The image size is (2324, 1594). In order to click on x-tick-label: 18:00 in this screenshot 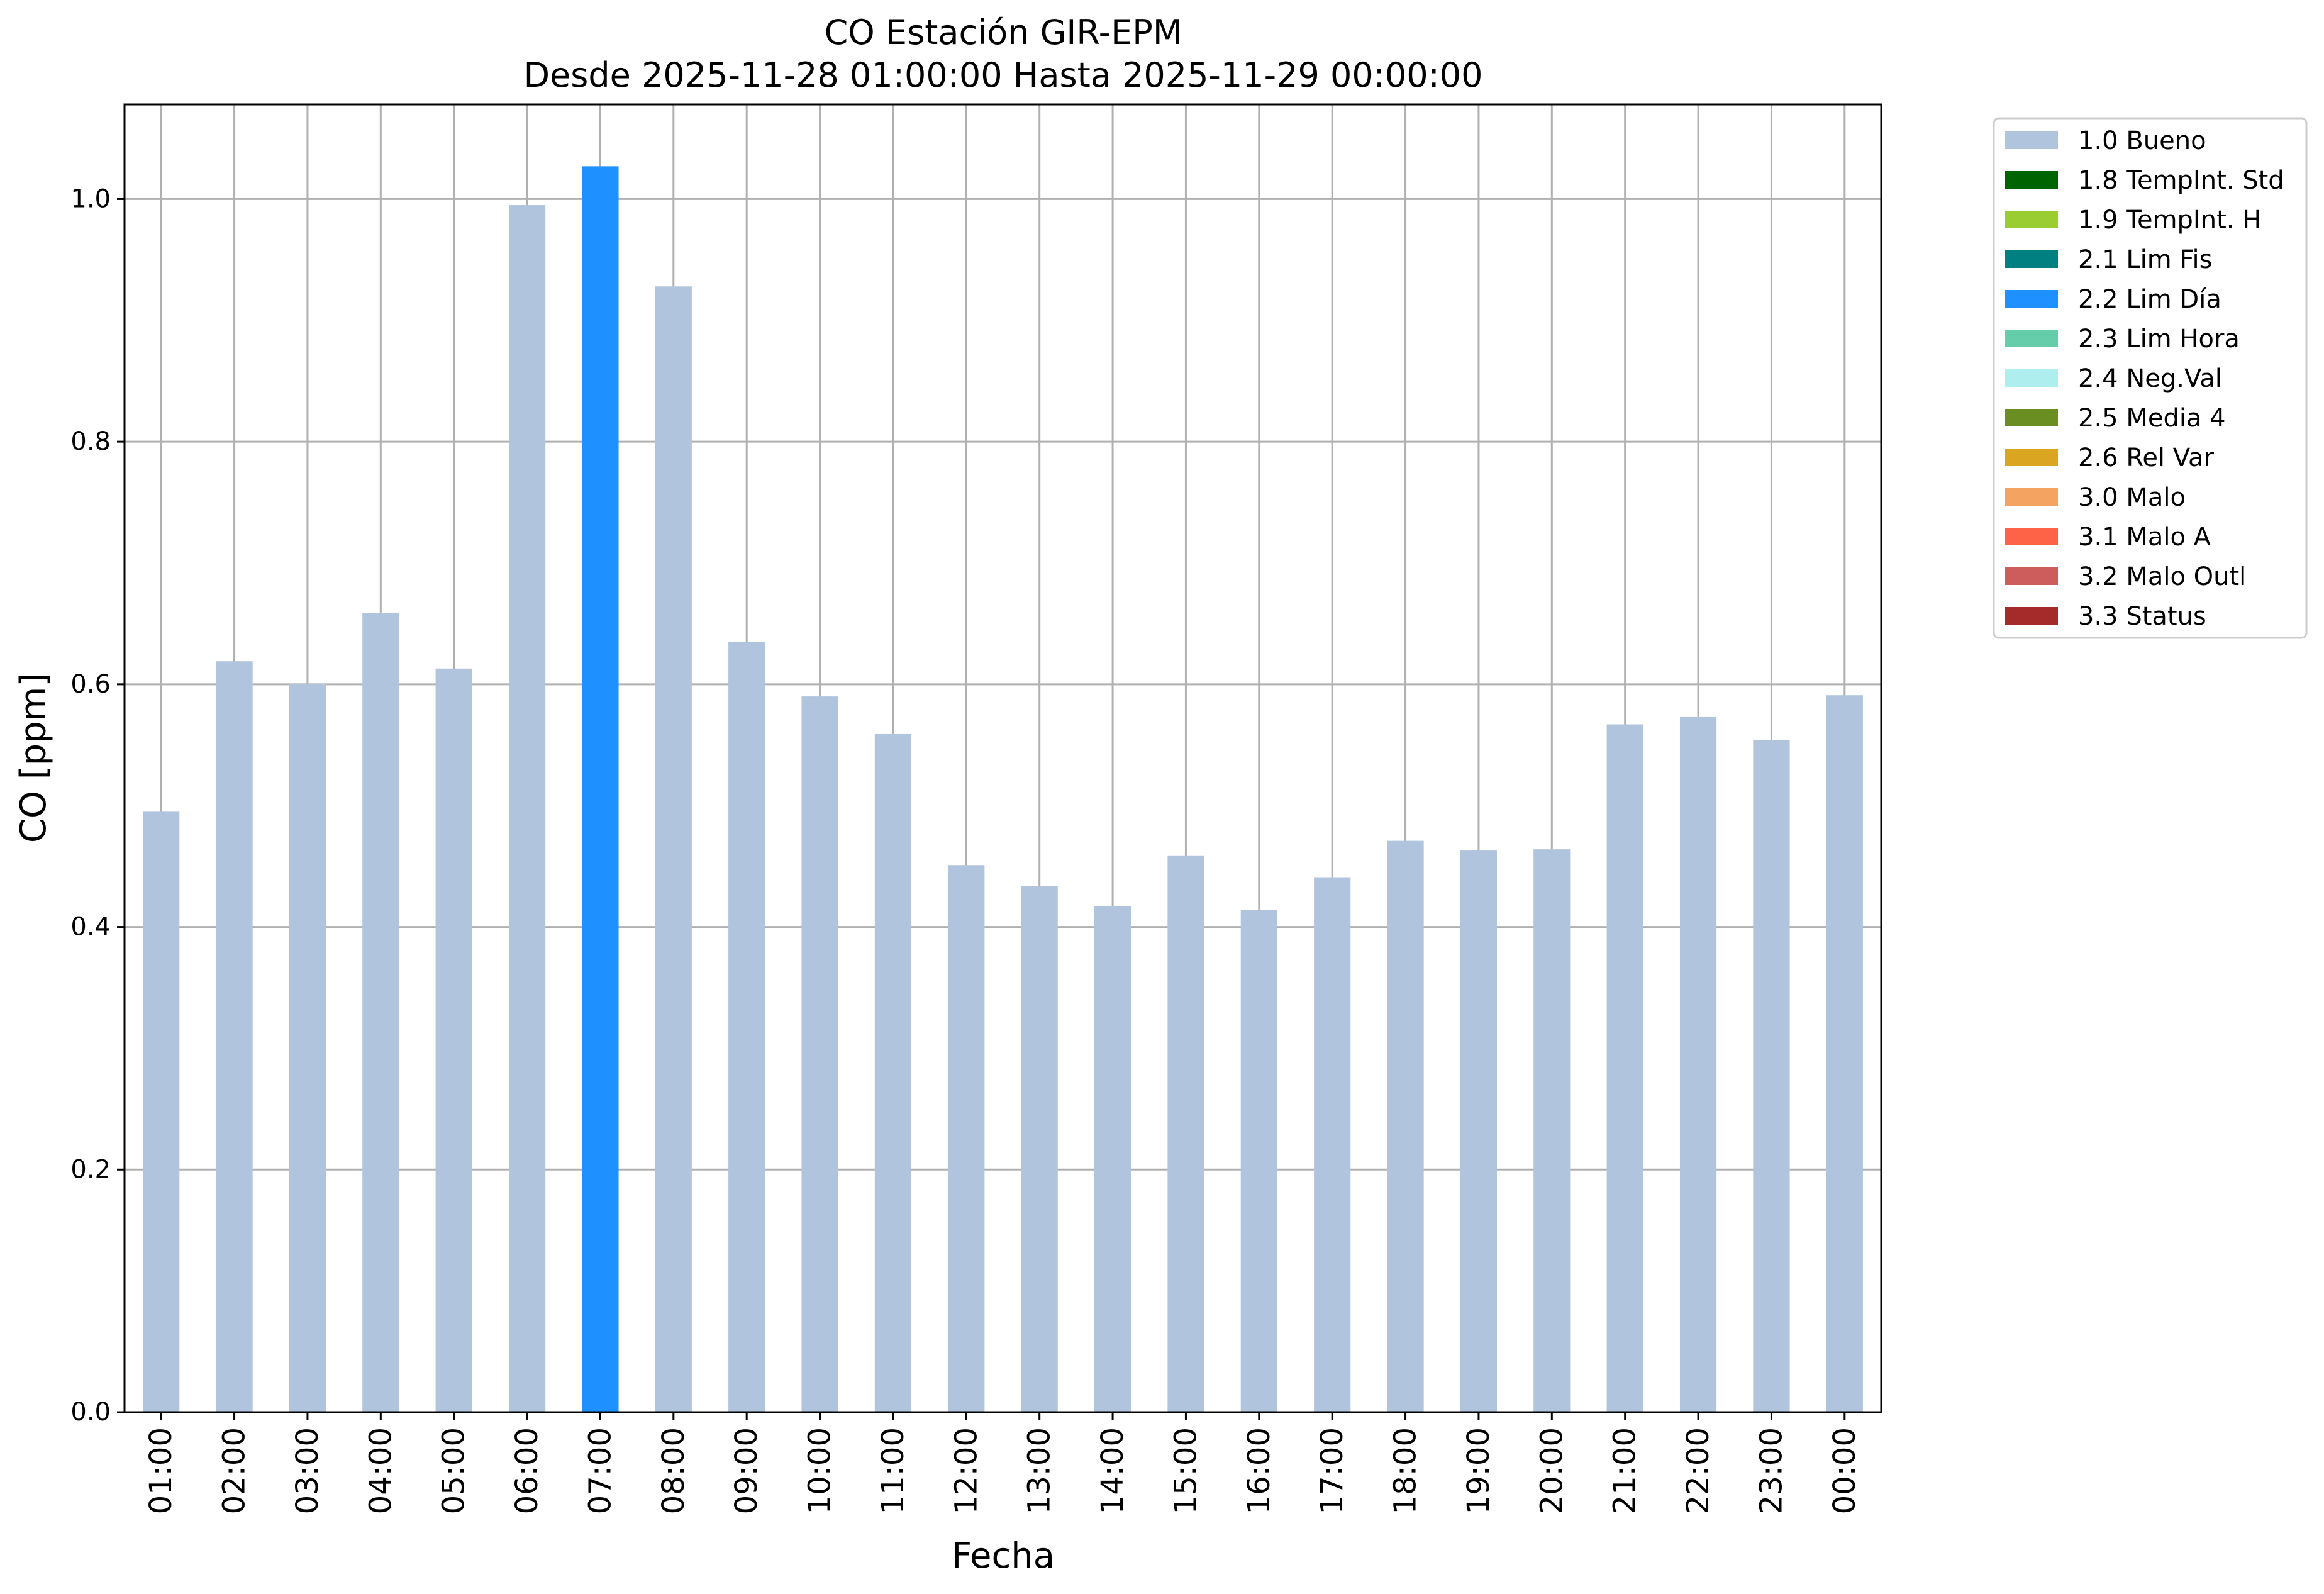, I will do `click(1406, 1470)`.